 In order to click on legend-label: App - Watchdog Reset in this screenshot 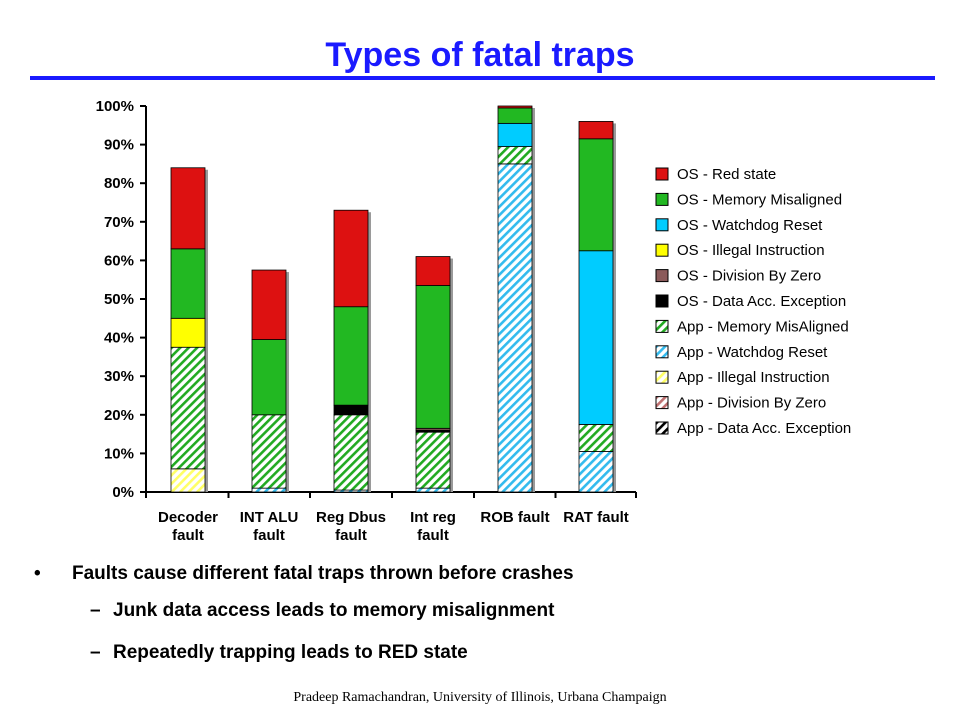, I will do `click(752, 352)`.